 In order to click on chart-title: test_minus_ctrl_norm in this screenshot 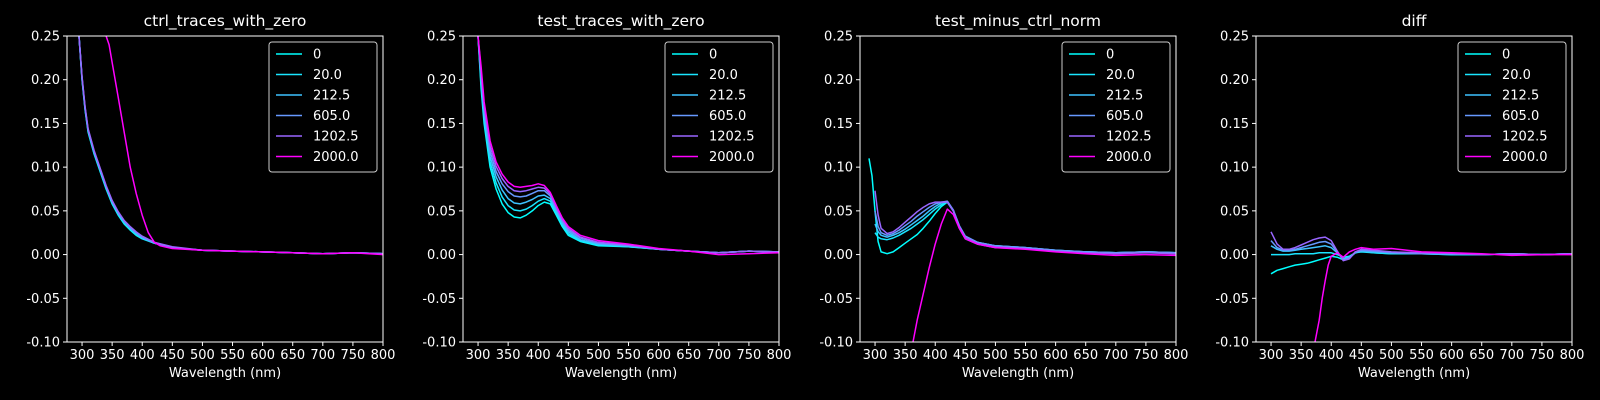, I will do `click(1018, 21)`.